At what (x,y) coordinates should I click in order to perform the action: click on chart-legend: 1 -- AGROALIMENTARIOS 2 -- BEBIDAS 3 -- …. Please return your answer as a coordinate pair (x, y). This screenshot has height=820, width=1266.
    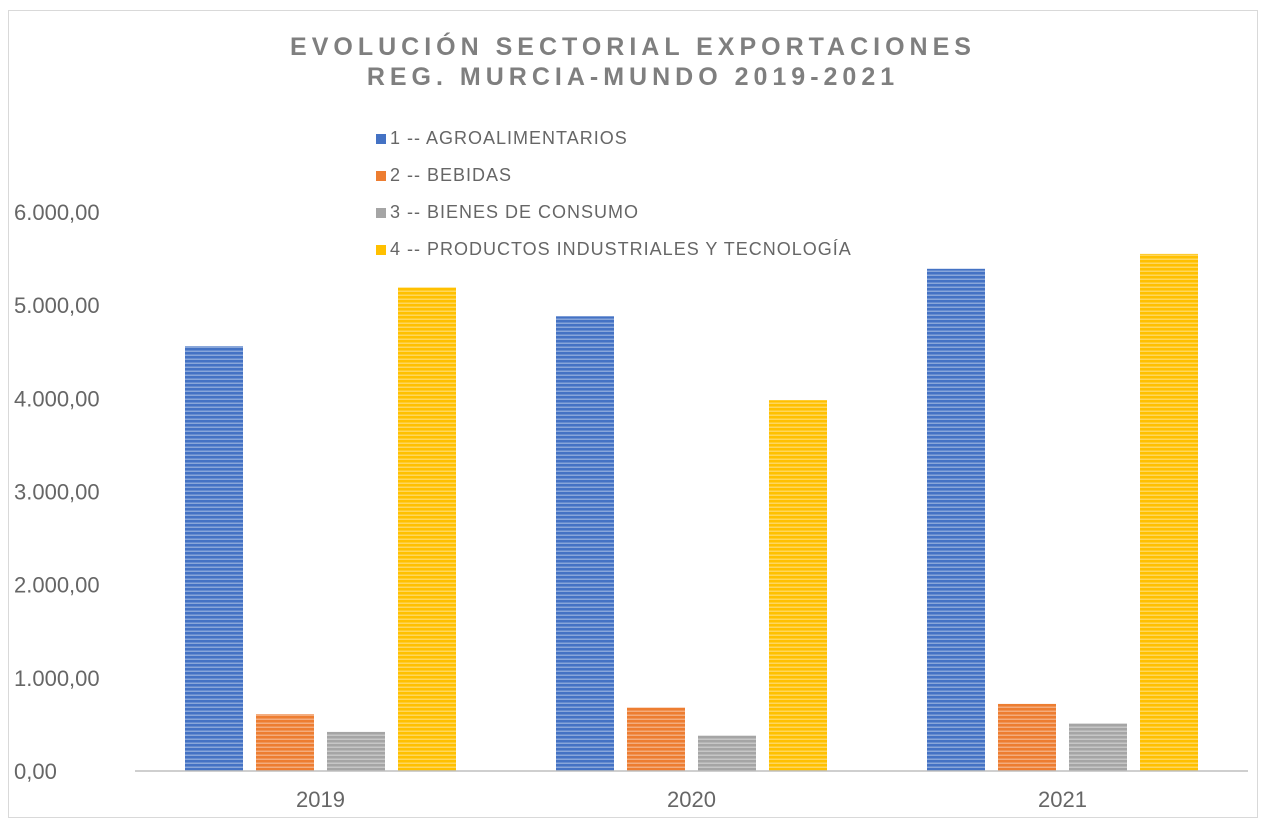
    Looking at the image, I should click on (614, 194).